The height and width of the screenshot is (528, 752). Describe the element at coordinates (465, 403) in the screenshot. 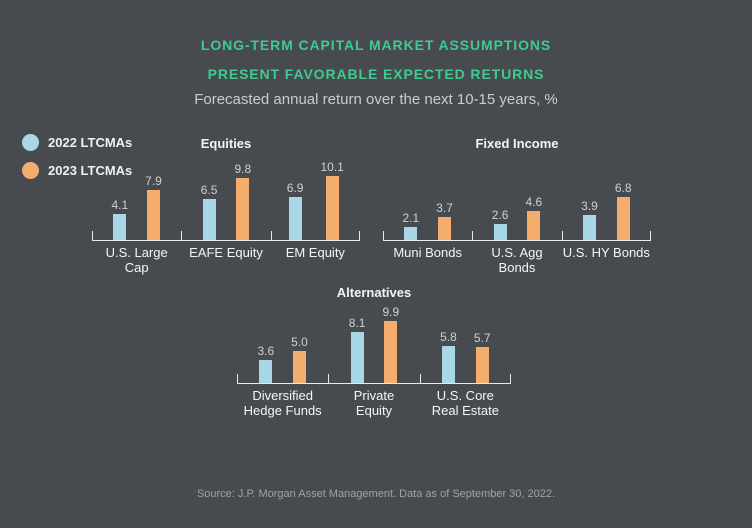

I see `category-label: U.S. Core Real Estate` at that location.